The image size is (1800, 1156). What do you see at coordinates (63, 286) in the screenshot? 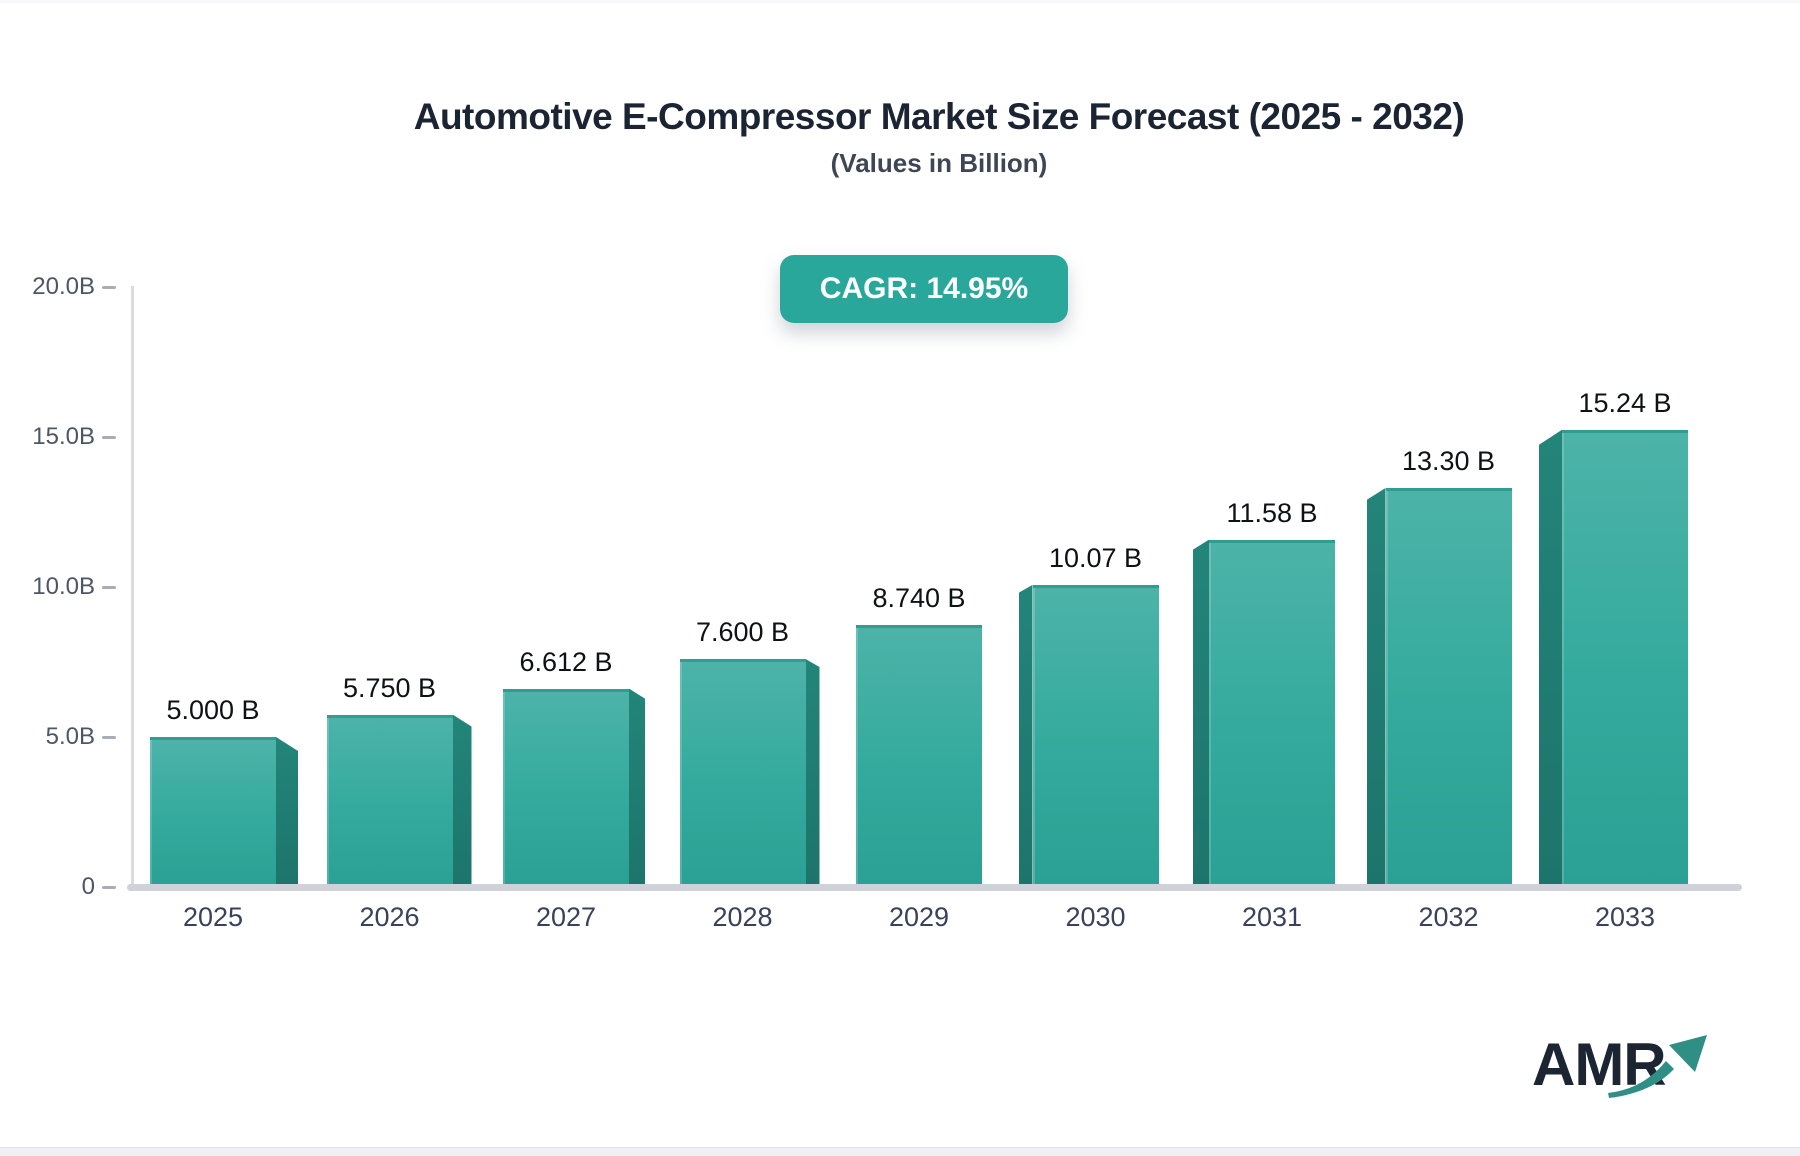
I see `y-tick-label: 20.0B` at bounding box center [63, 286].